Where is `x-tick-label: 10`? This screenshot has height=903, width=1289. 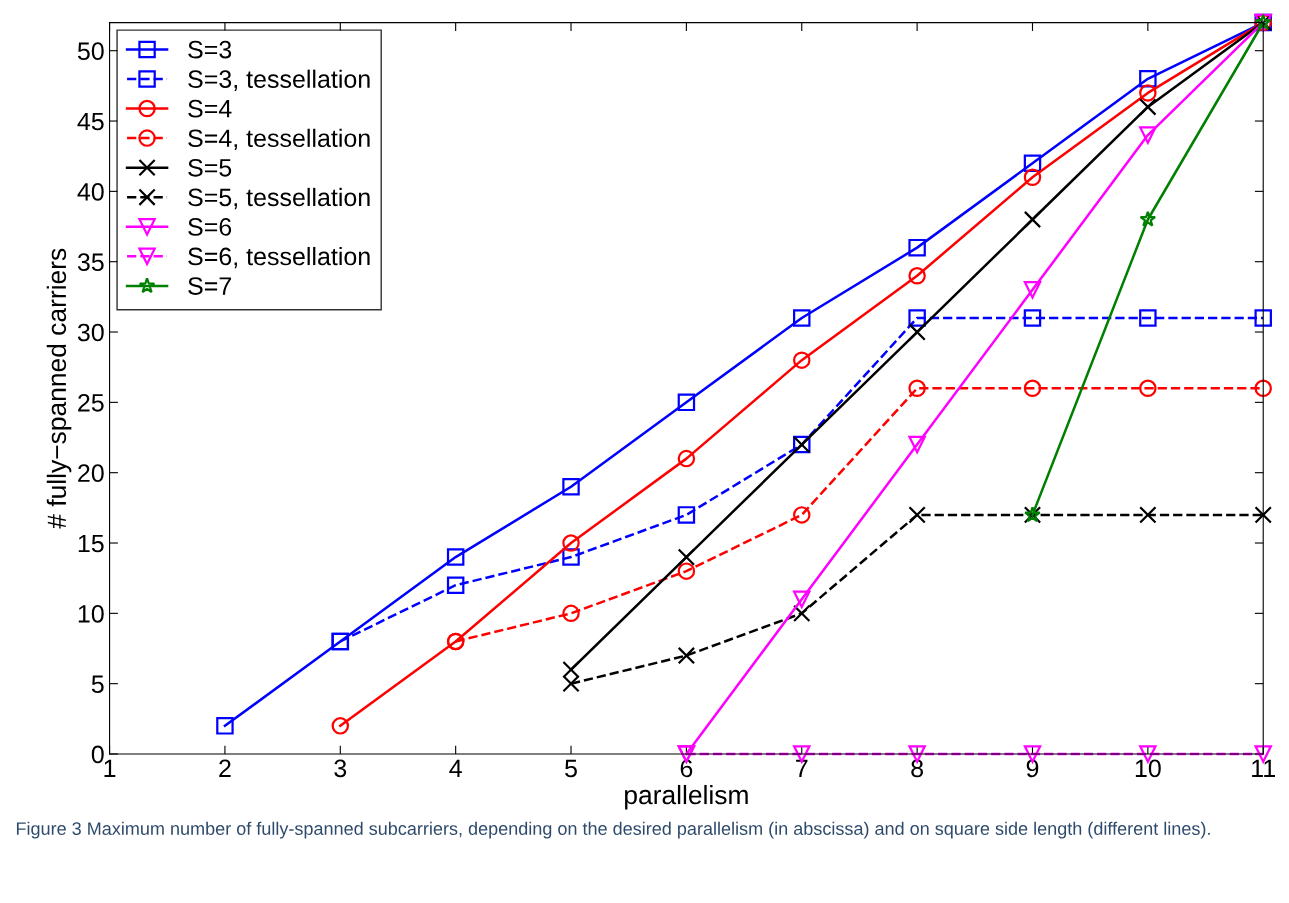
x-tick-label: 10 is located at coordinates (1148, 768).